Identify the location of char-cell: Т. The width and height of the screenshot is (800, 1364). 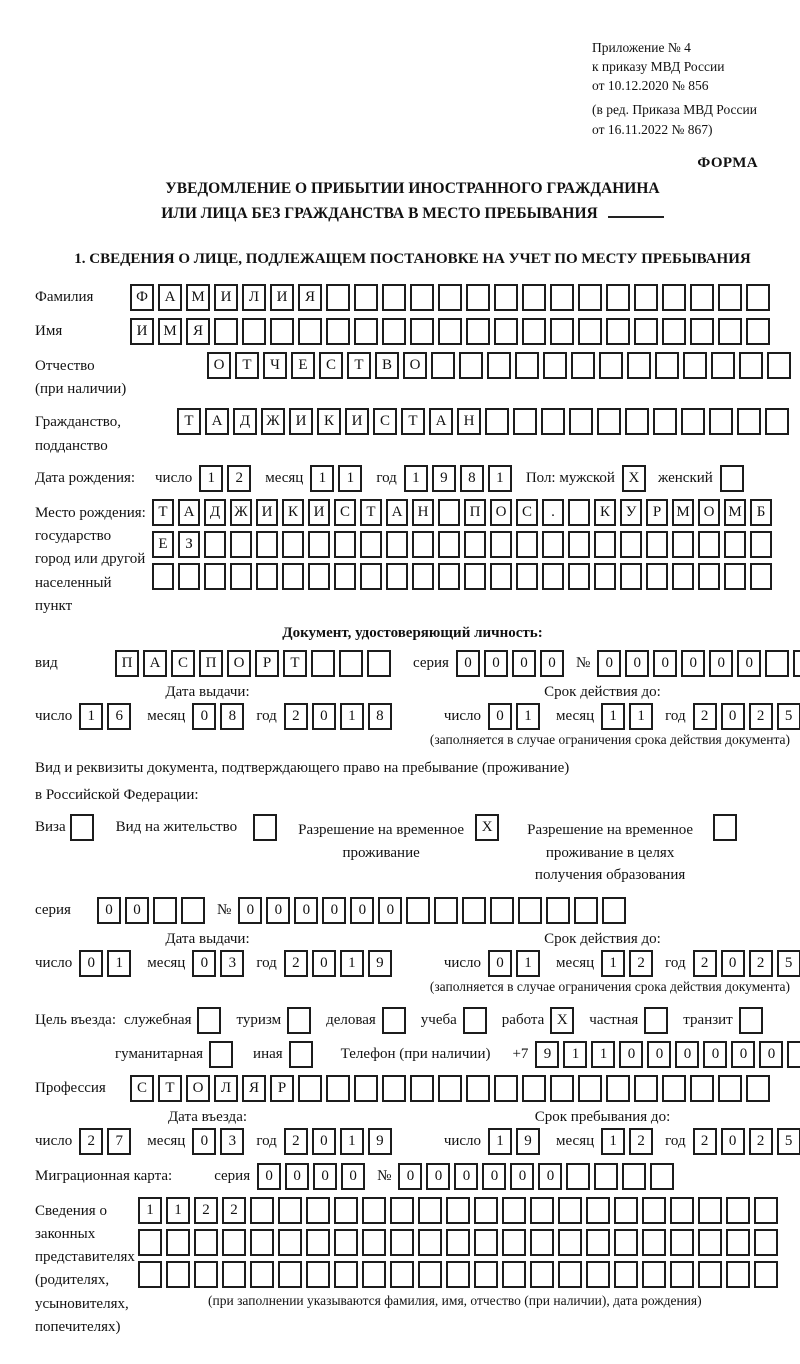
(413, 422).